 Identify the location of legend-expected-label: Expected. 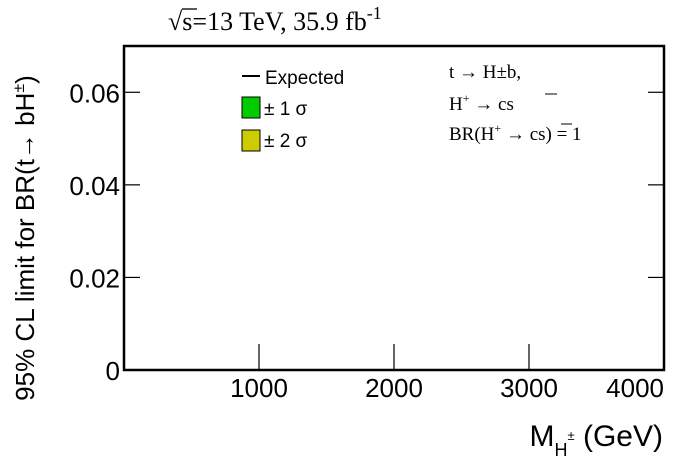
(304, 78).